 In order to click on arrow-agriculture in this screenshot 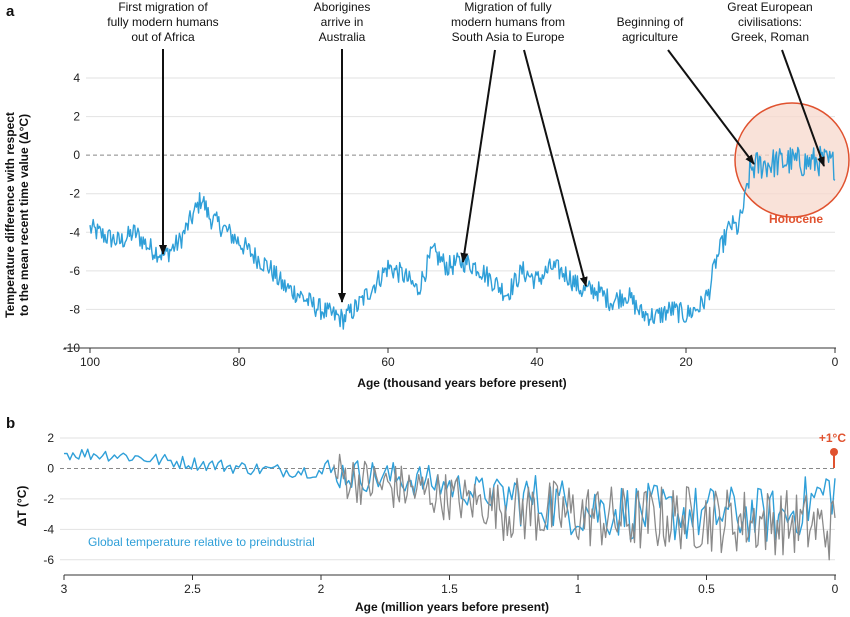, I will do `click(711, 107)`.